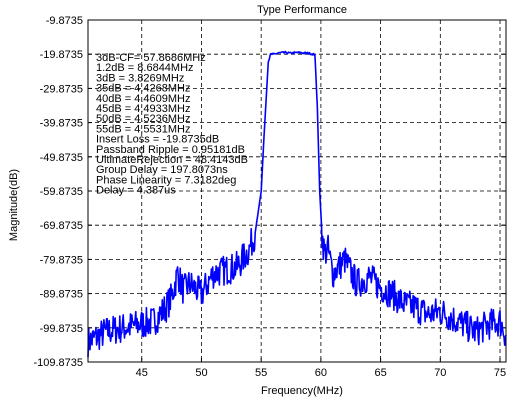 This screenshot has height=405, width=507. Describe the element at coordinates (61, 295) in the screenshot. I see `y-tick-label: -89.8735` at that location.